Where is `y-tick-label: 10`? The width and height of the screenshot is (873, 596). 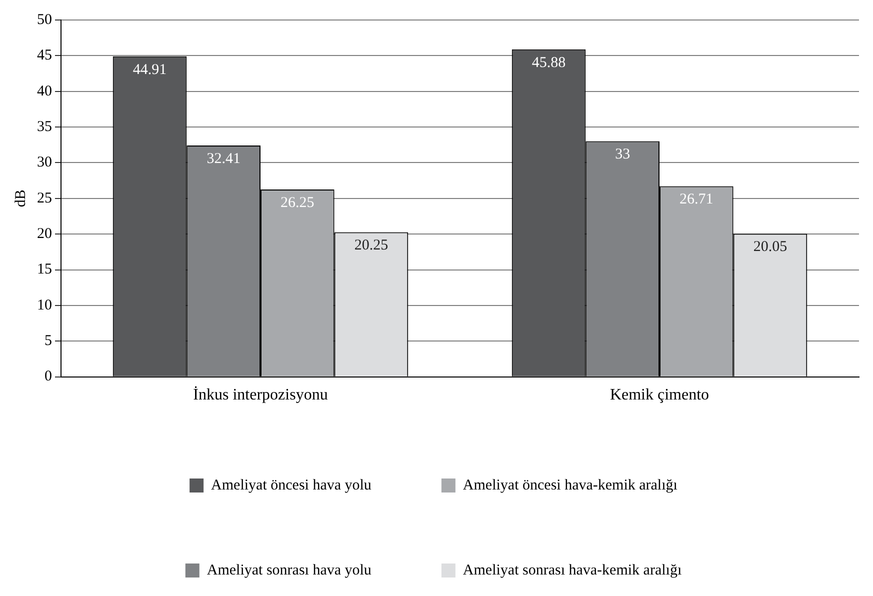 y-tick-label: 10 is located at coordinates (44, 305).